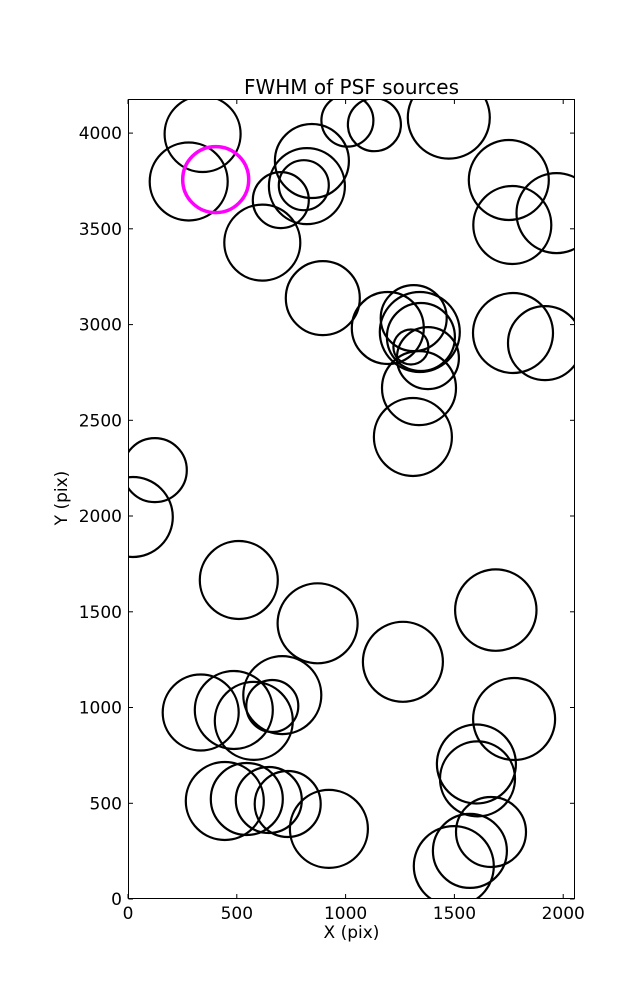 The image size is (637, 1000). What do you see at coordinates (62, 498) in the screenshot?
I see `y-axis-label: Y (pix)` at bounding box center [62, 498].